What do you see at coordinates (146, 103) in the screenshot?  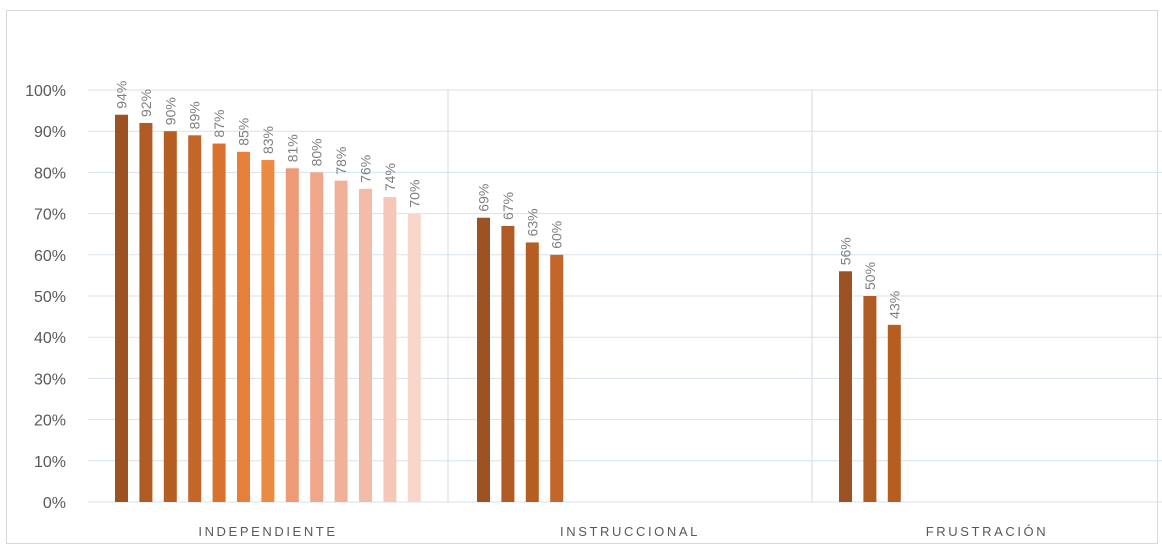 I see `data-label: 92%` at bounding box center [146, 103].